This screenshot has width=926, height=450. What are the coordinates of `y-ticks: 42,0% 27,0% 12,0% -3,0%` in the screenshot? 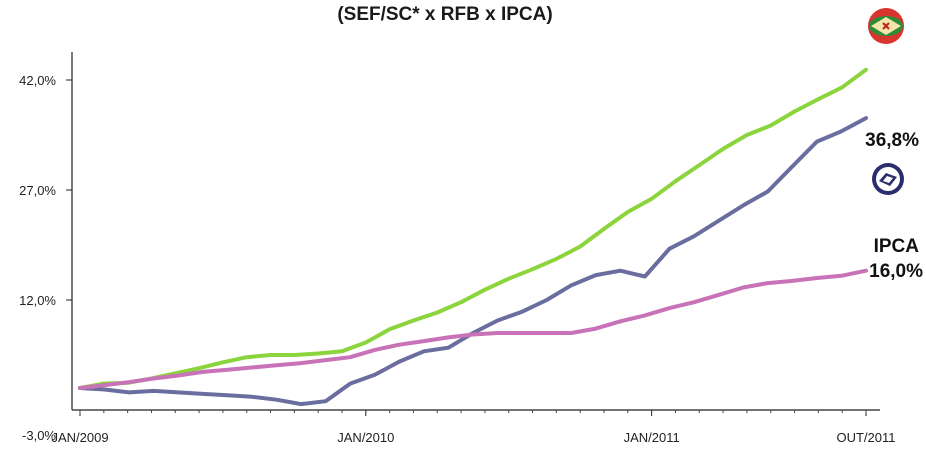 It's located at (45, 258).